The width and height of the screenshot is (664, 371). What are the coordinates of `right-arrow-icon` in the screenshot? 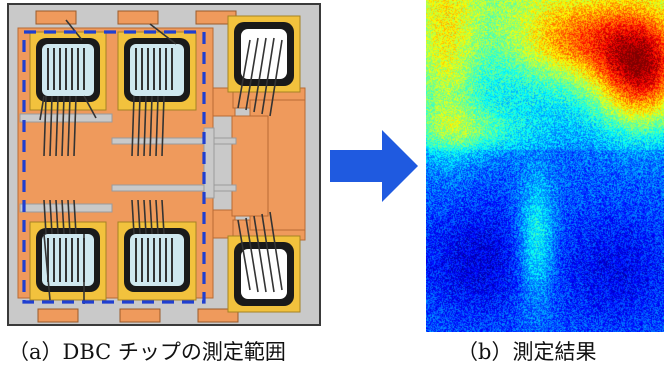 It's located at (374, 166).